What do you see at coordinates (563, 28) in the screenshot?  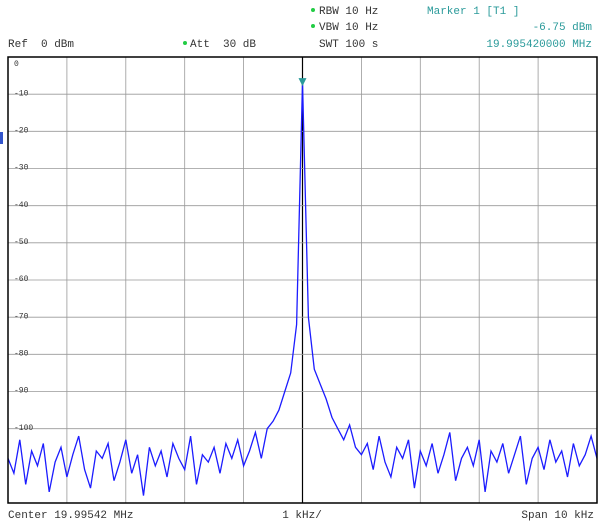 I see `marker-level: -6.75 dBm` at bounding box center [563, 28].